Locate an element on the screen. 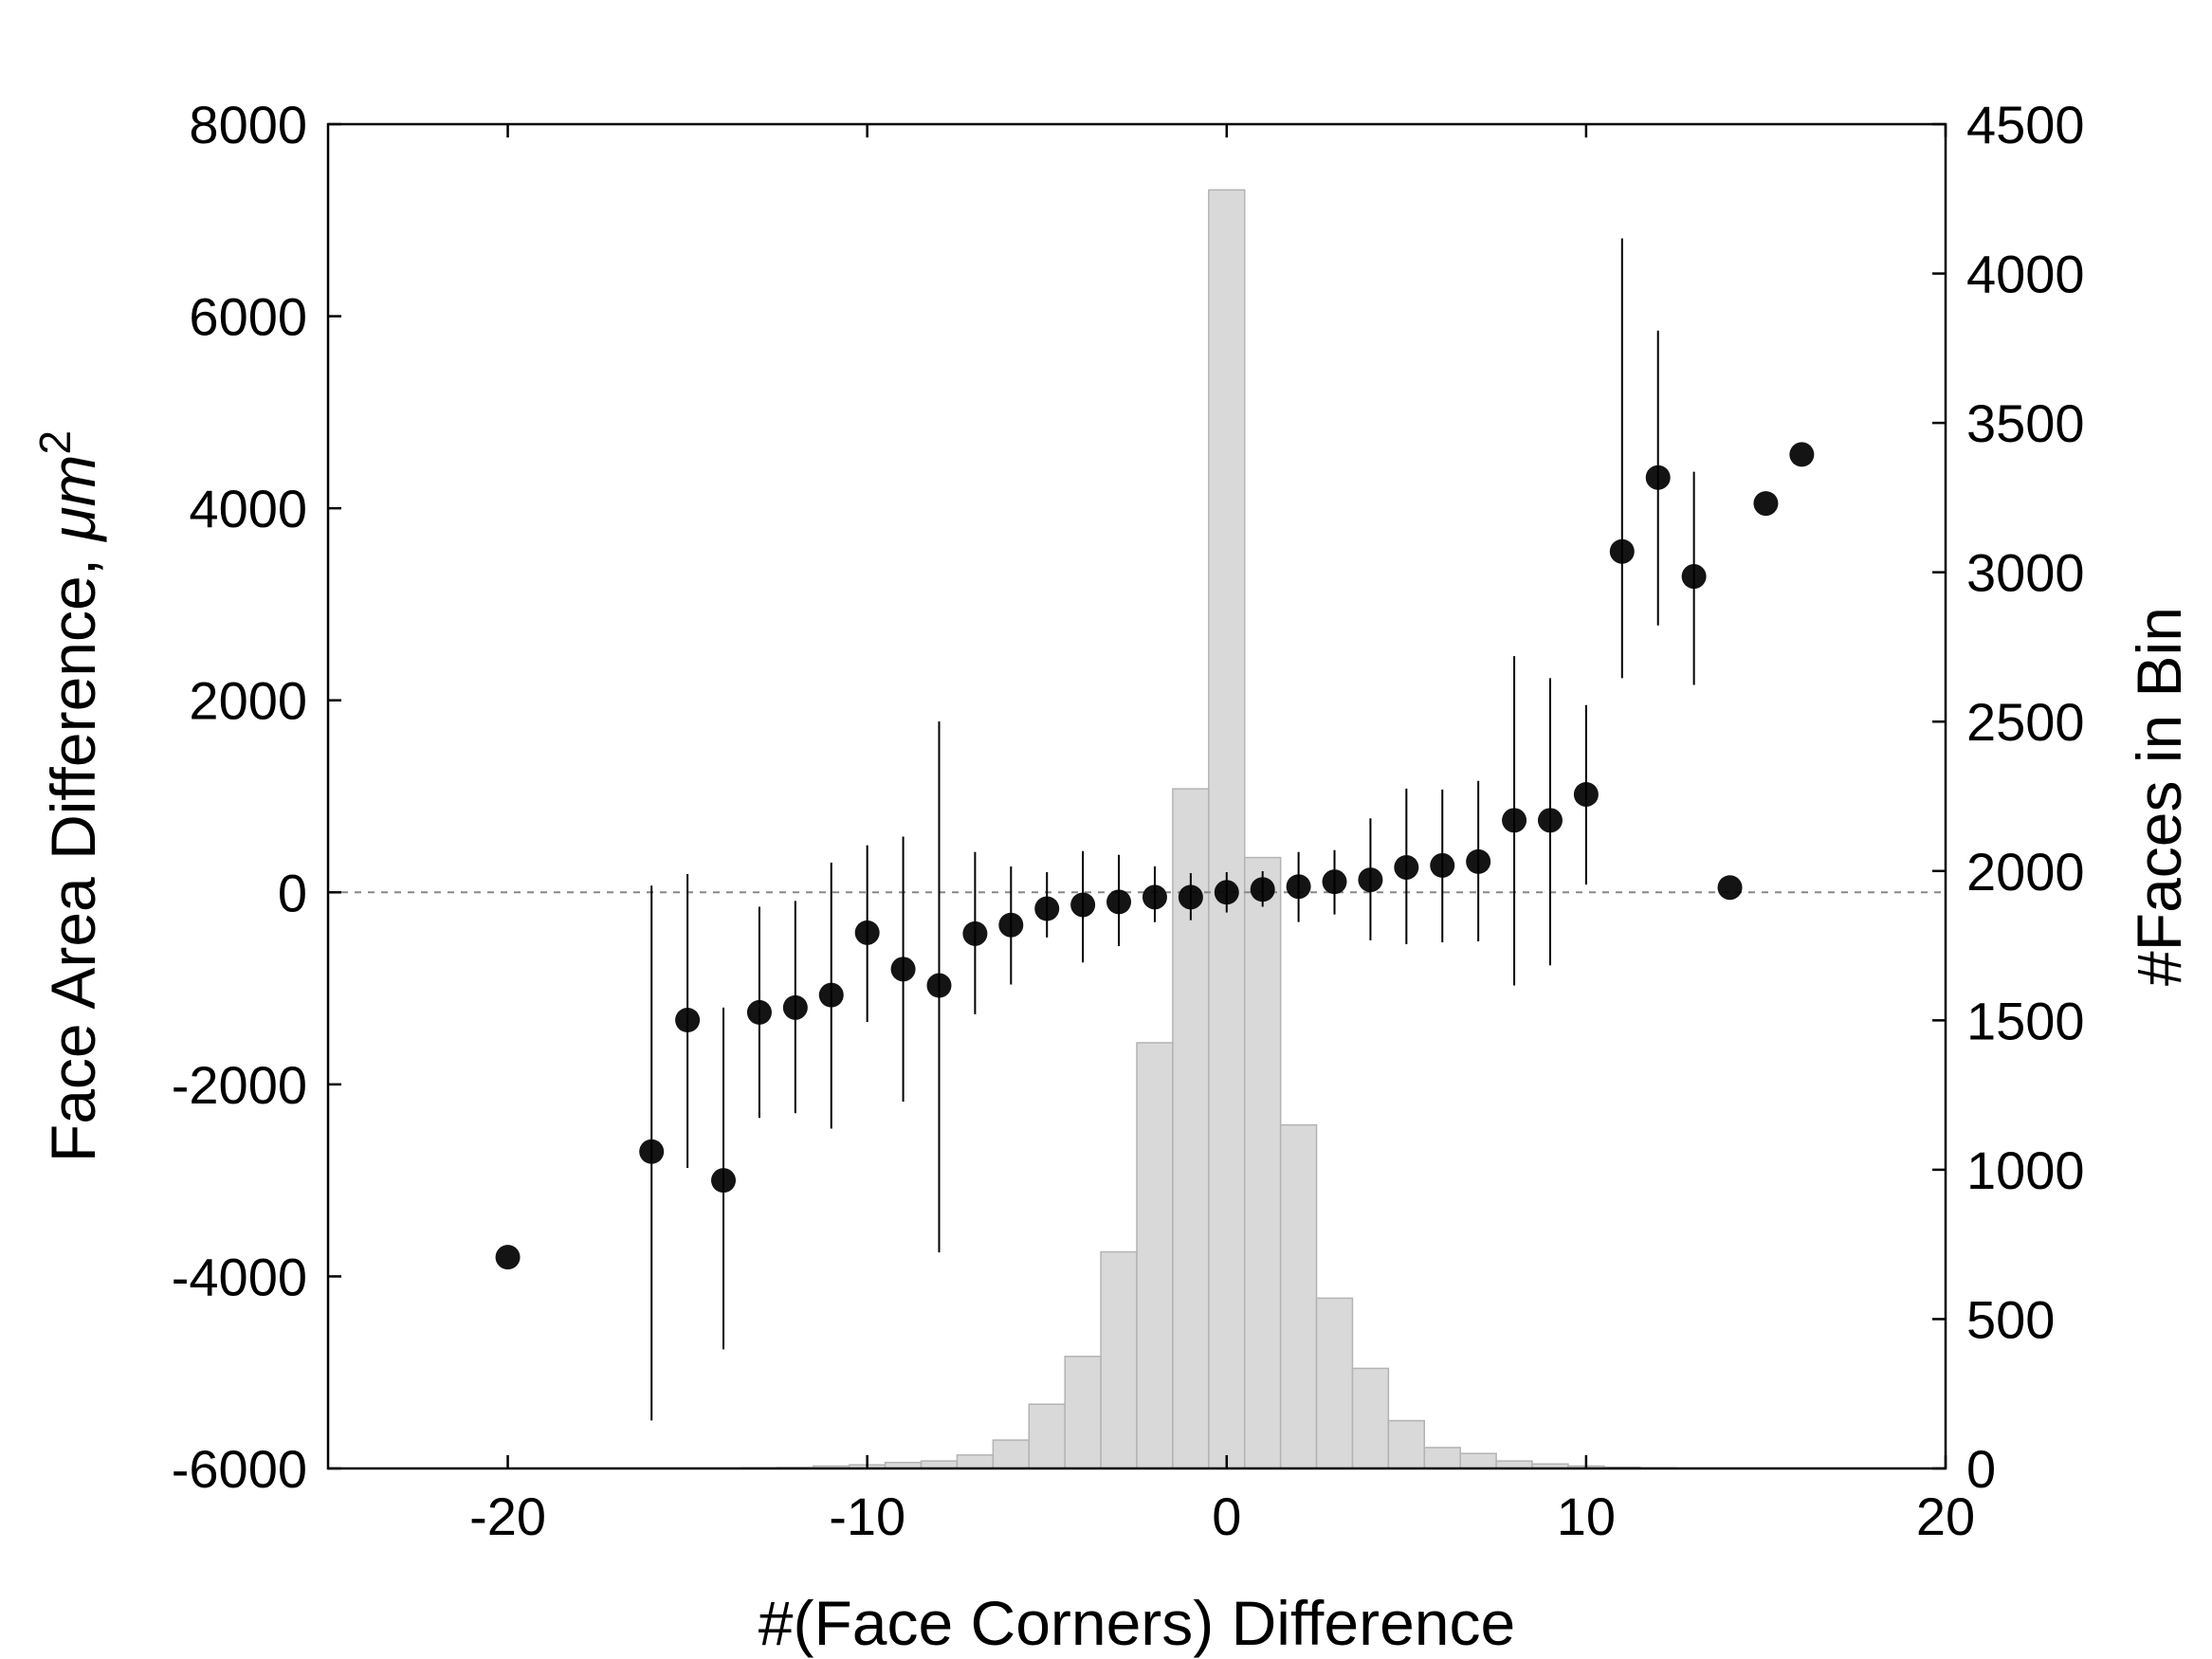  y2-tick-label: 3000 is located at coordinates (2025, 573).